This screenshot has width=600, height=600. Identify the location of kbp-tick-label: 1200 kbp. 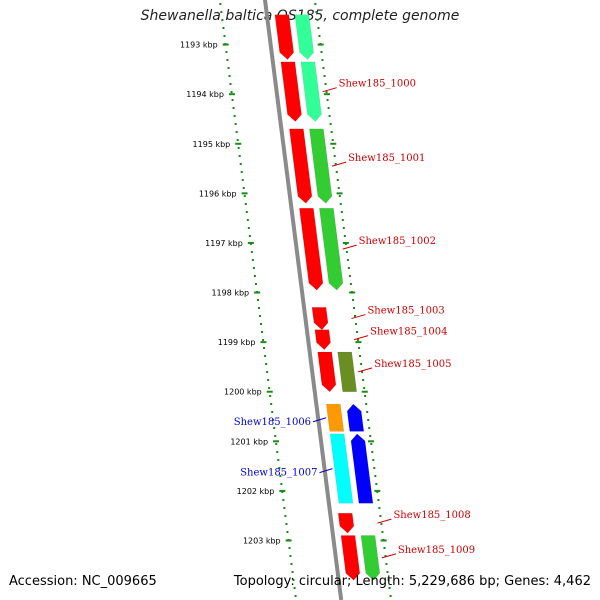
(243, 392).